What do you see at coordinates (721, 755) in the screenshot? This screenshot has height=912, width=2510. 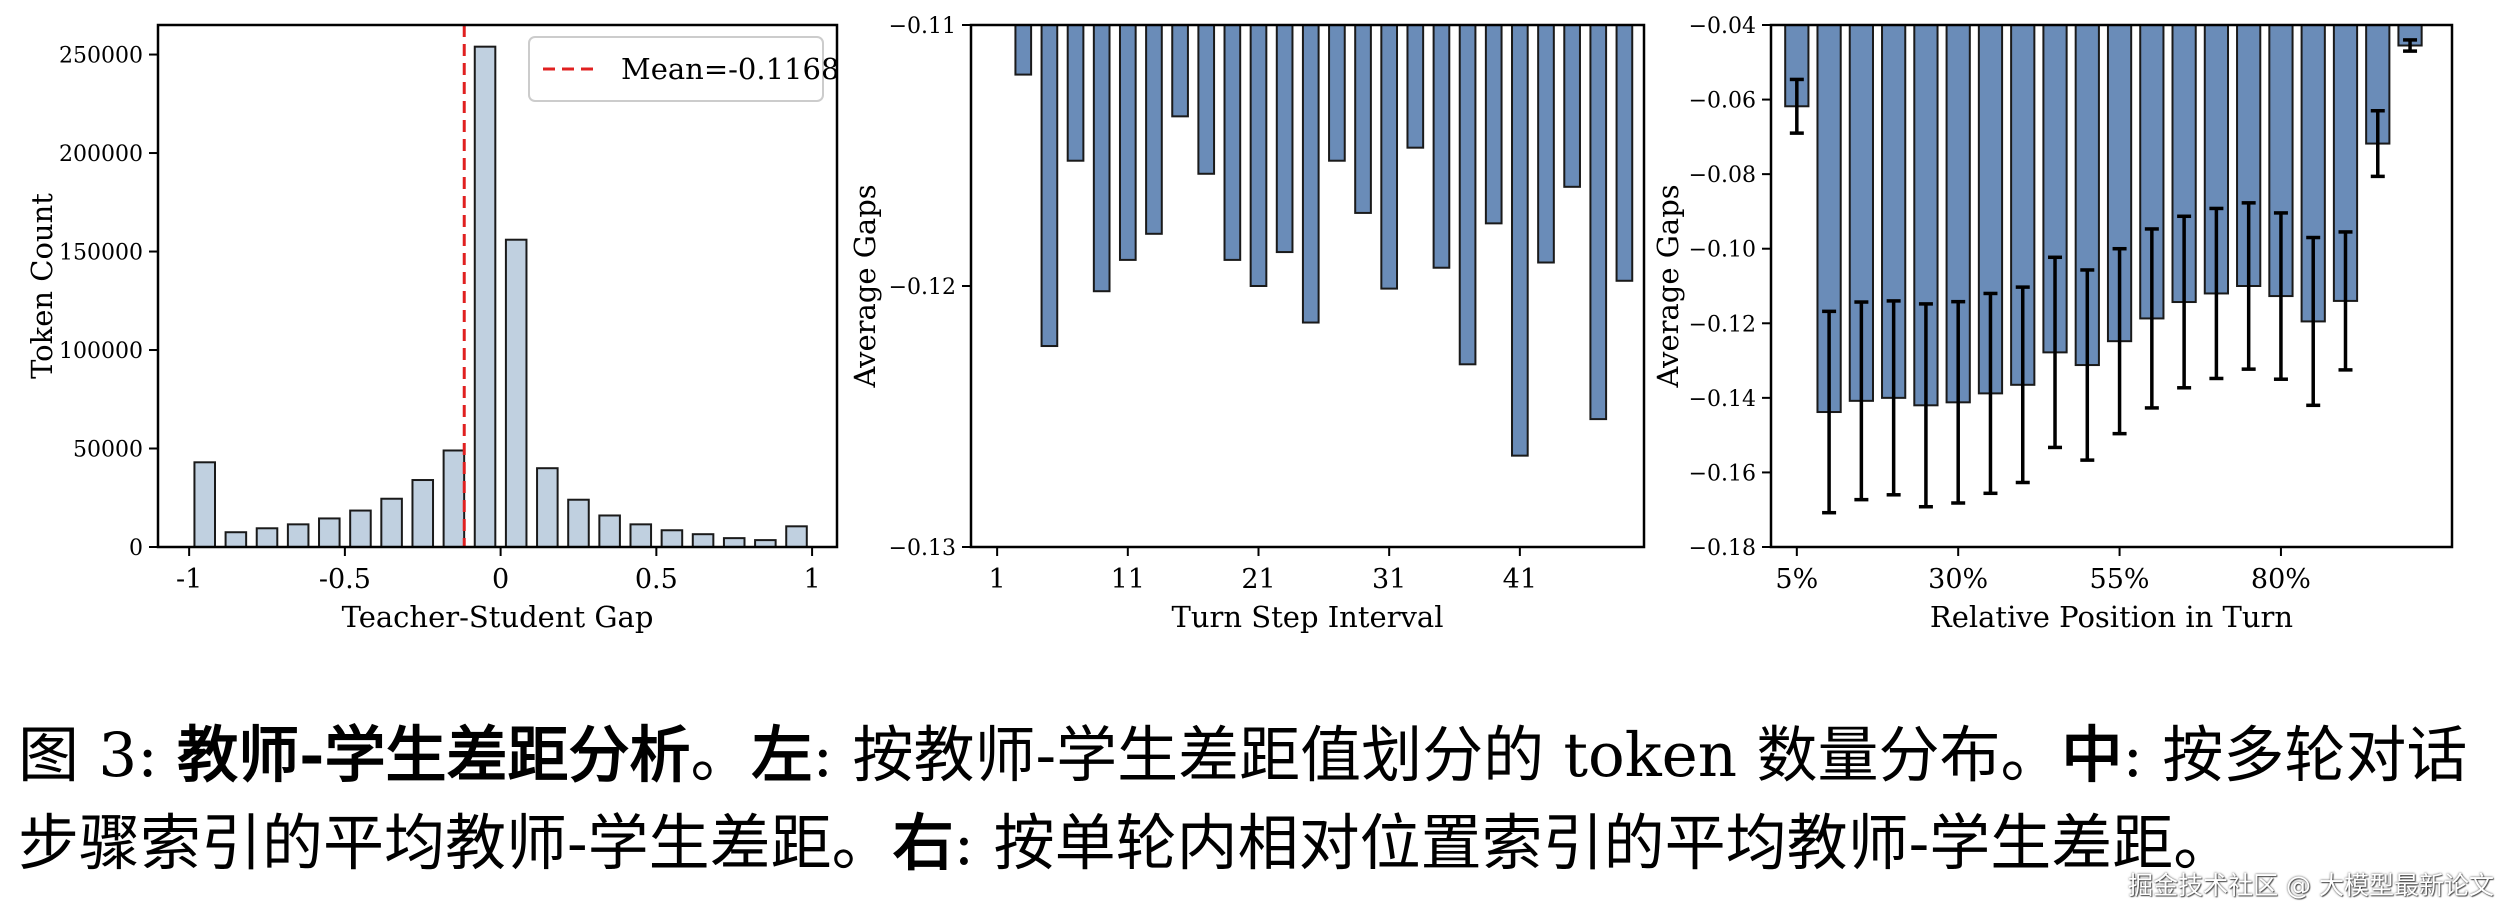 I see `caption-sep: 。` at bounding box center [721, 755].